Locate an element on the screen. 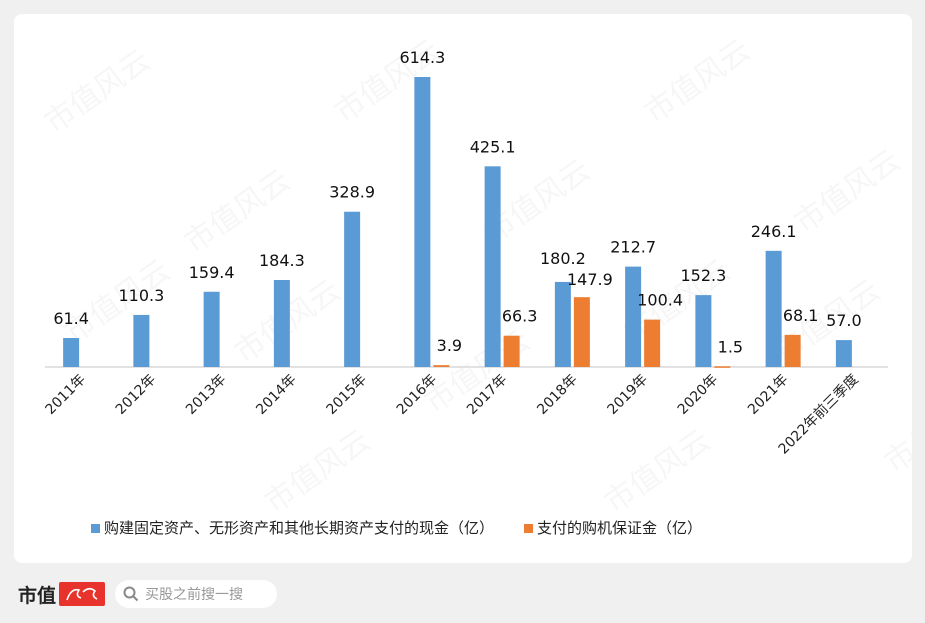 This screenshot has height=623, width=925. logo-mark is located at coordinates (82, 594).